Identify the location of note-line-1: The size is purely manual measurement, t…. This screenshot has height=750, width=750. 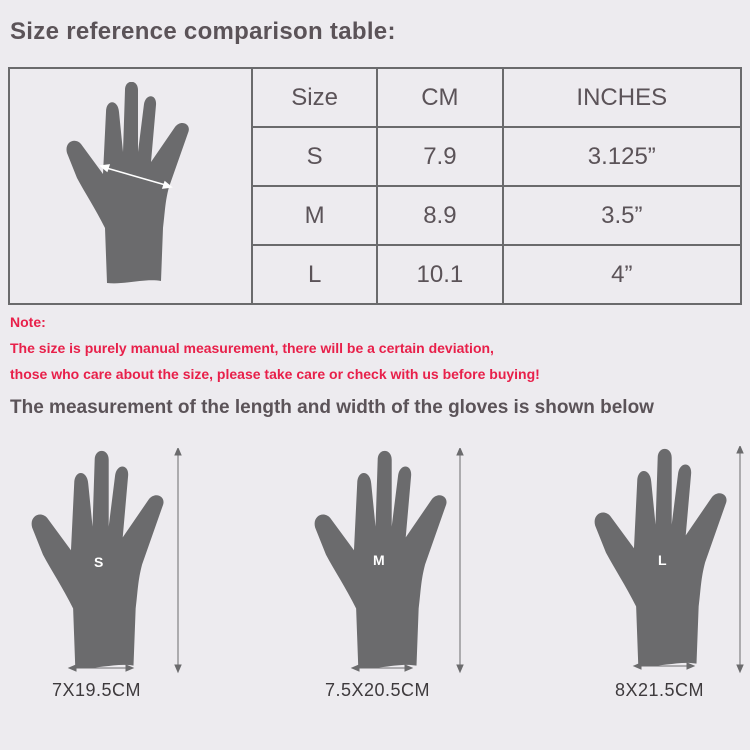
(252, 348).